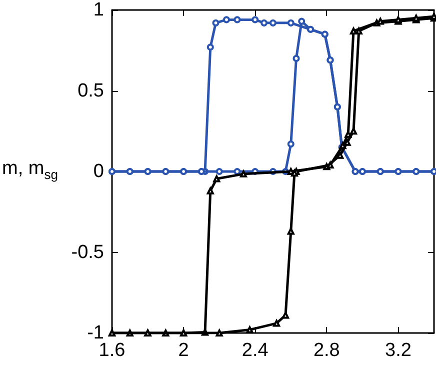 This screenshot has height=365, width=436. What do you see at coordinates (398, 350) in the screenshot?
I see `x-tick-label: 3.2` at bounding box center [398, 350].